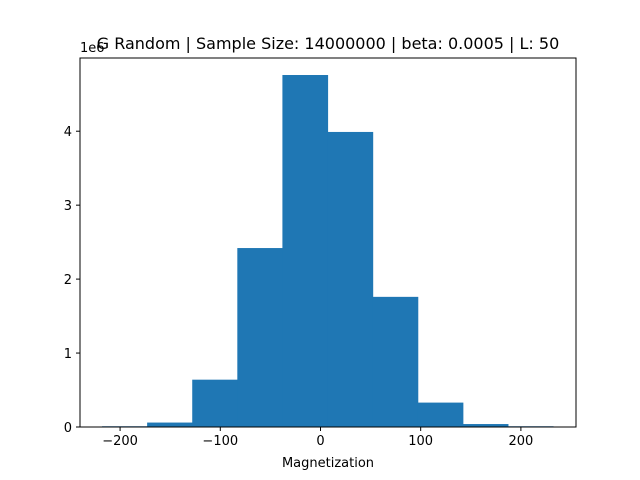  I want to click on y-tick-label: 0, so click(68, 428).